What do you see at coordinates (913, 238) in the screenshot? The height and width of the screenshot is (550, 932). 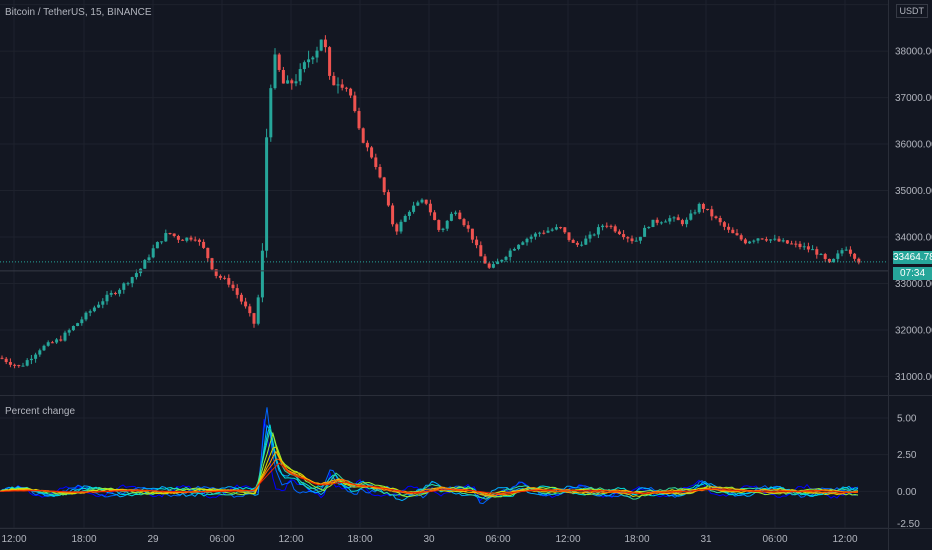 I see `price-tick-label: 34000.00` at bounding box center [913, 238].